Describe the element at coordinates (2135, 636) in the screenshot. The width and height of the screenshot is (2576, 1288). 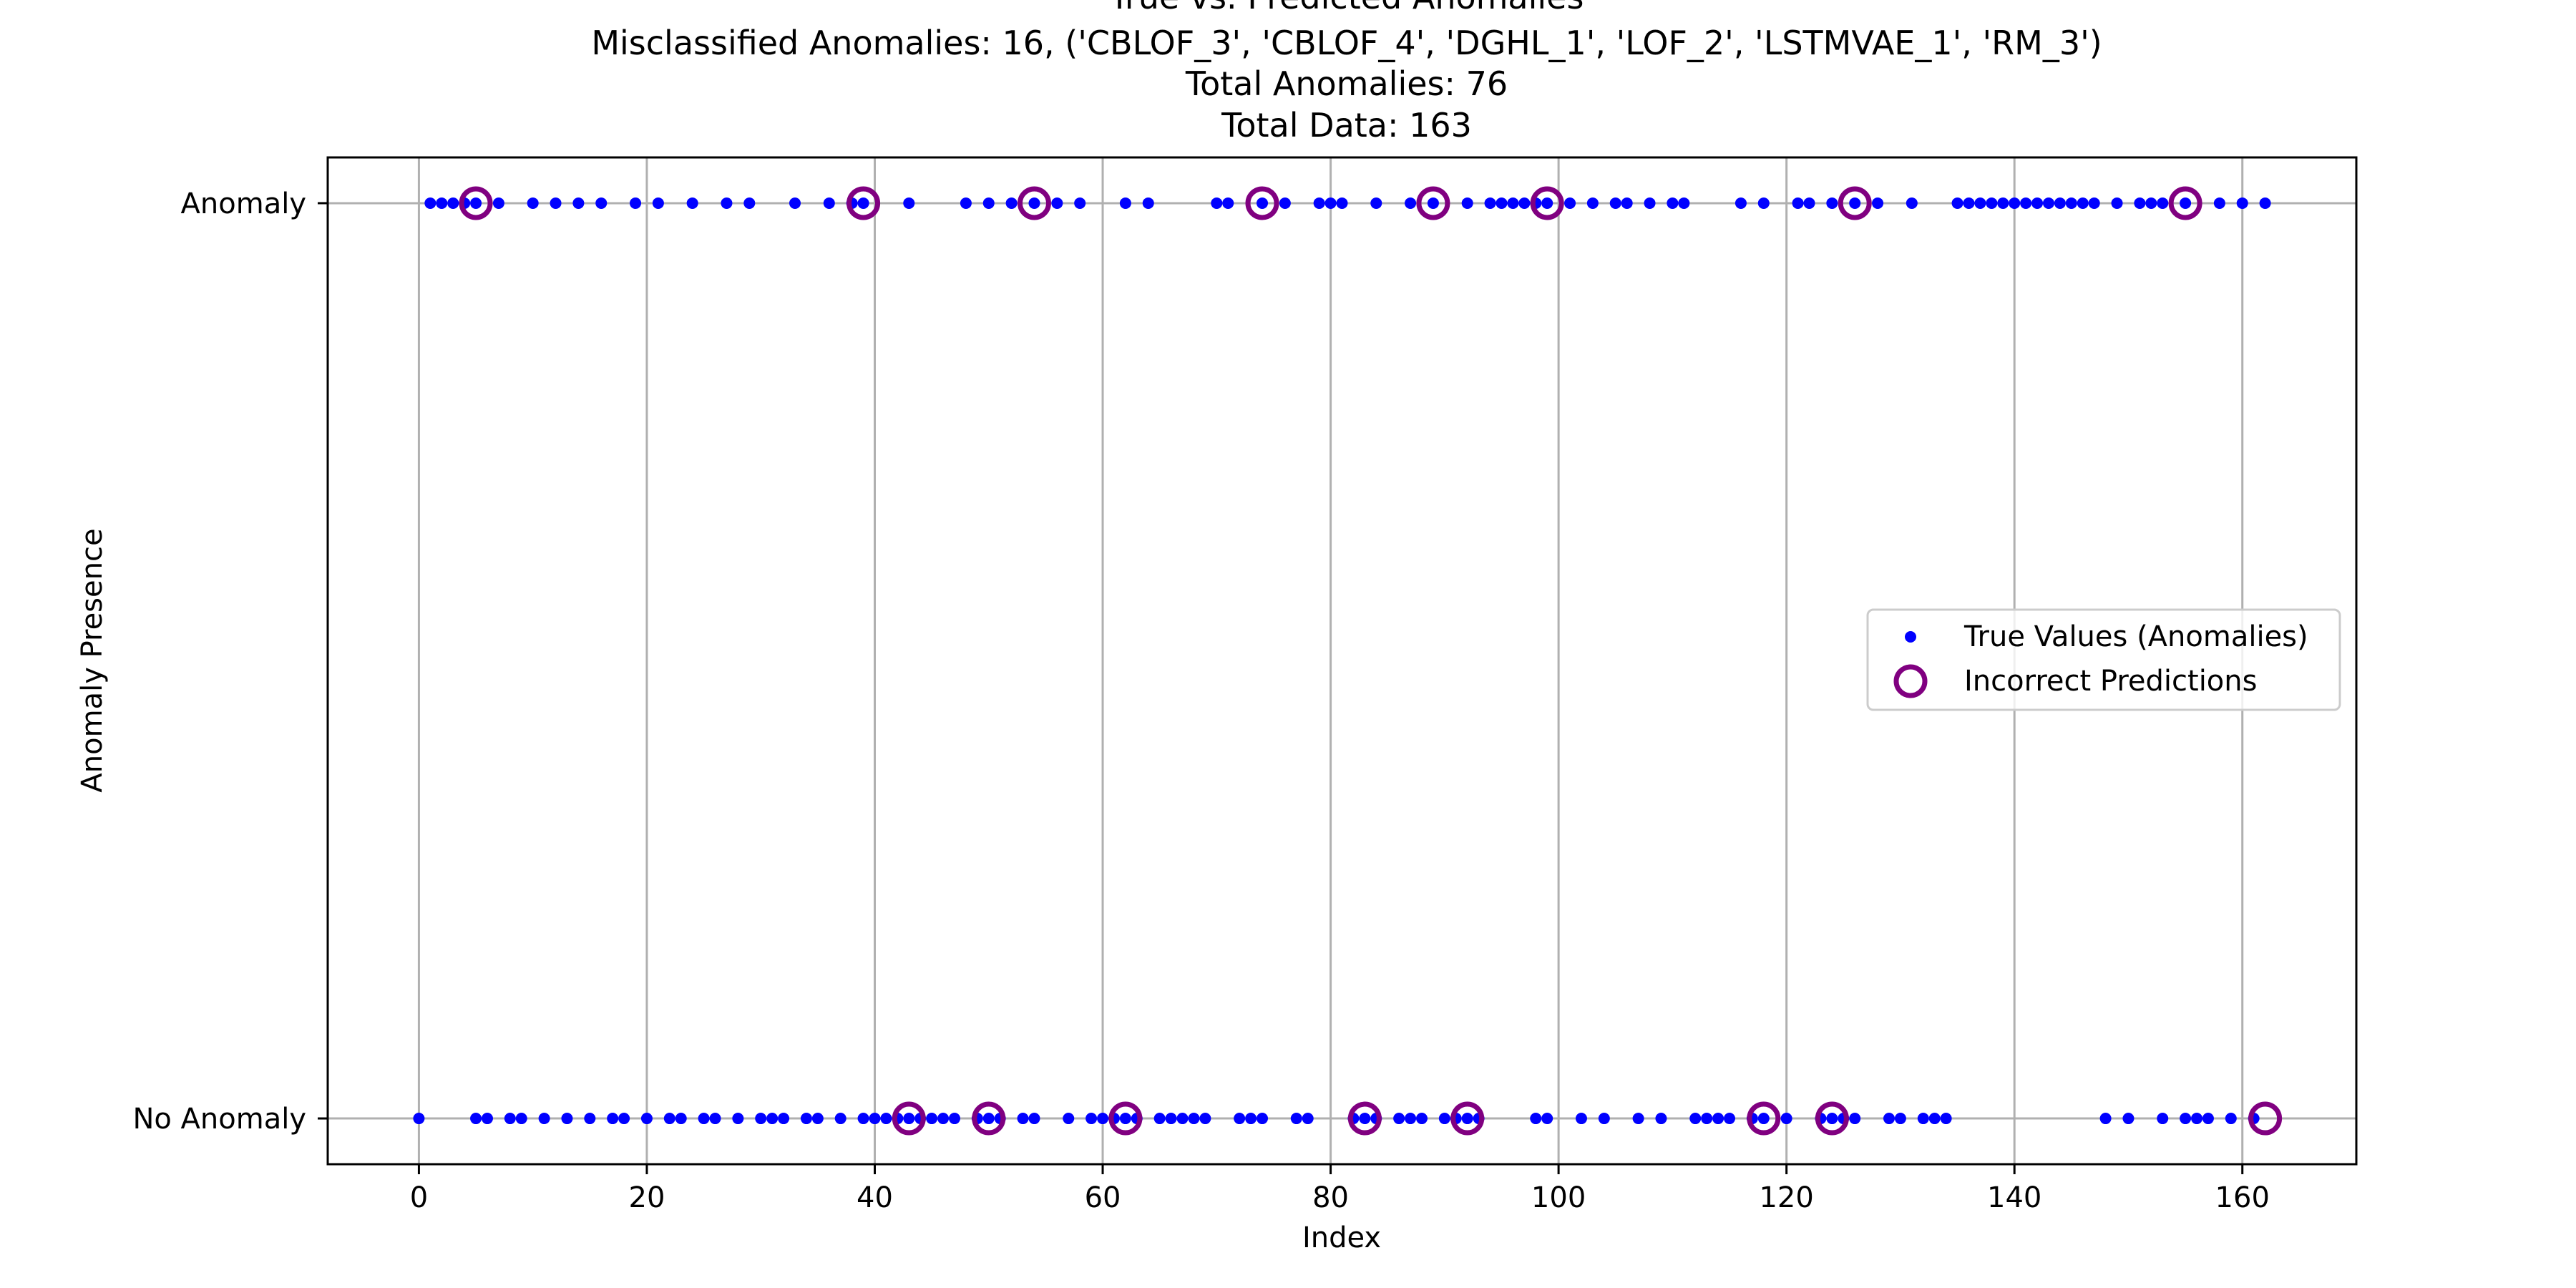
I see `legend-label-true-values: True Values (Anomalies)` at that location.